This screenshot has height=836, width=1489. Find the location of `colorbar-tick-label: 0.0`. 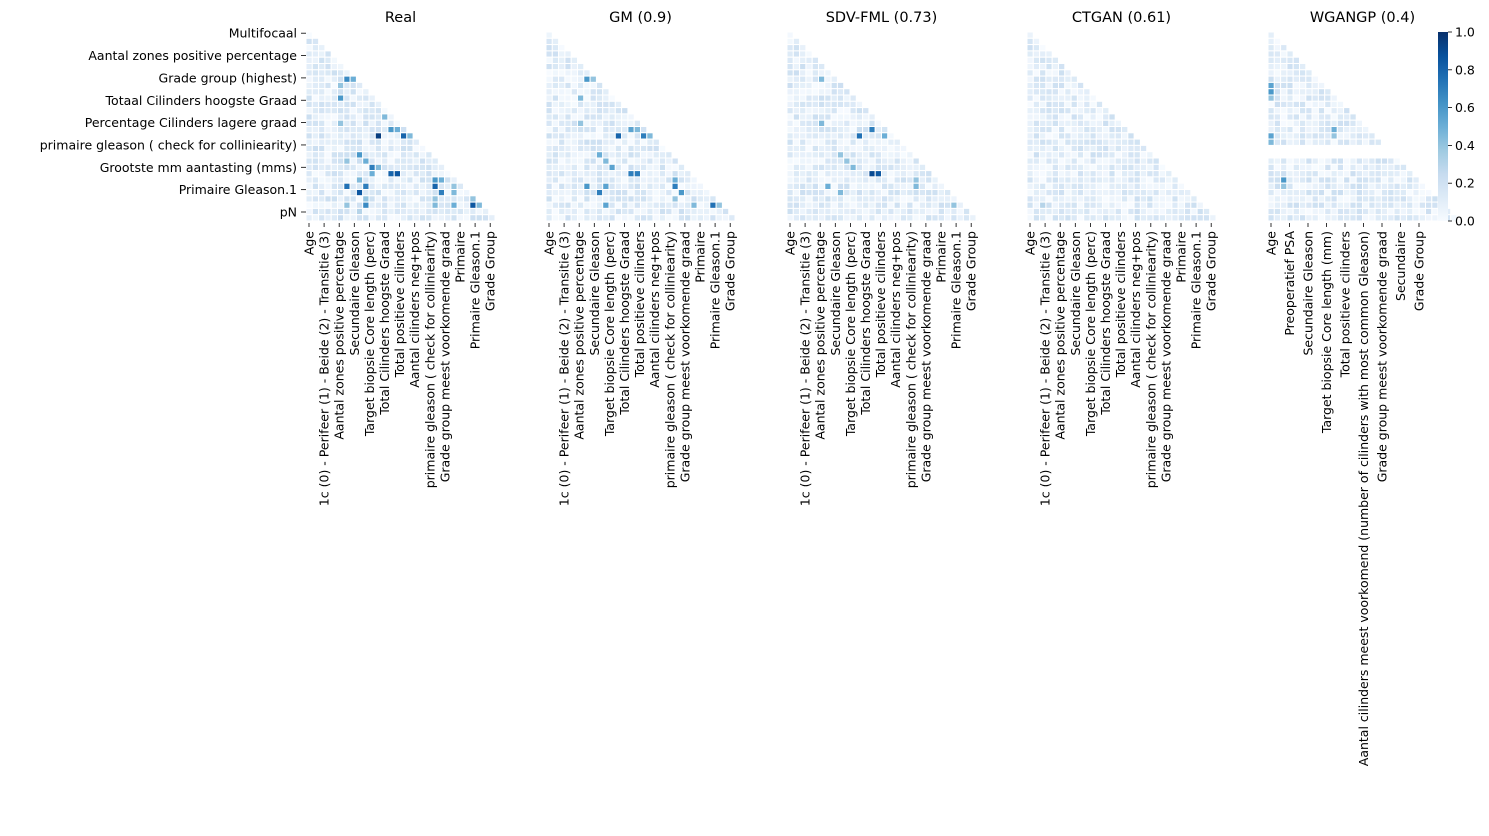

colorbar-tick-label: 0.0 is located at coordinates (1465, 221).